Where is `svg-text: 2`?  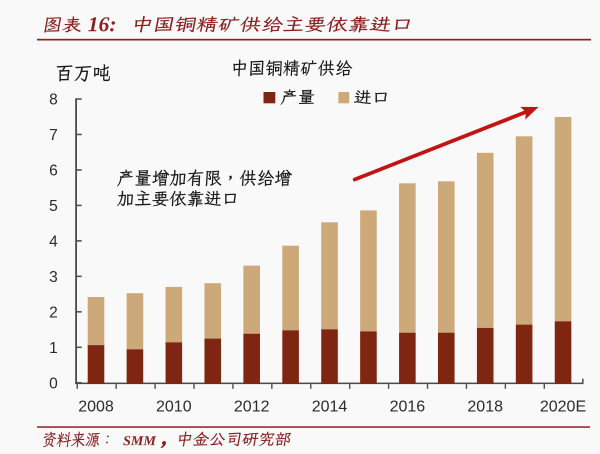
svg-text: 2 is located at coordinates (53, 313).